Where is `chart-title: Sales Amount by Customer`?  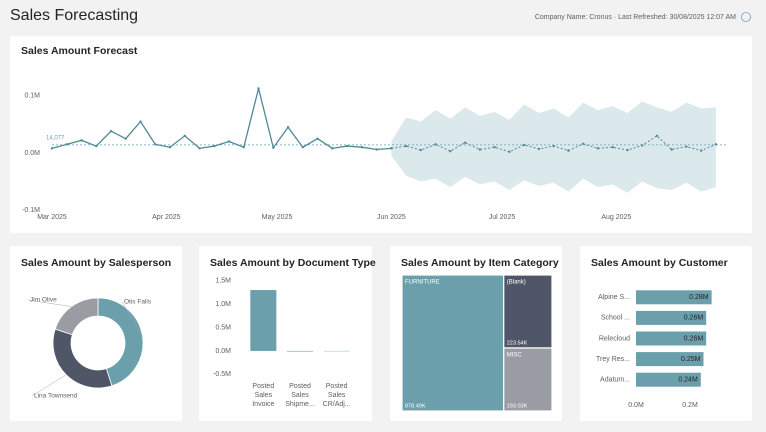
chart-title: Sales Amount by Customer is located at coordinates (659, 263).